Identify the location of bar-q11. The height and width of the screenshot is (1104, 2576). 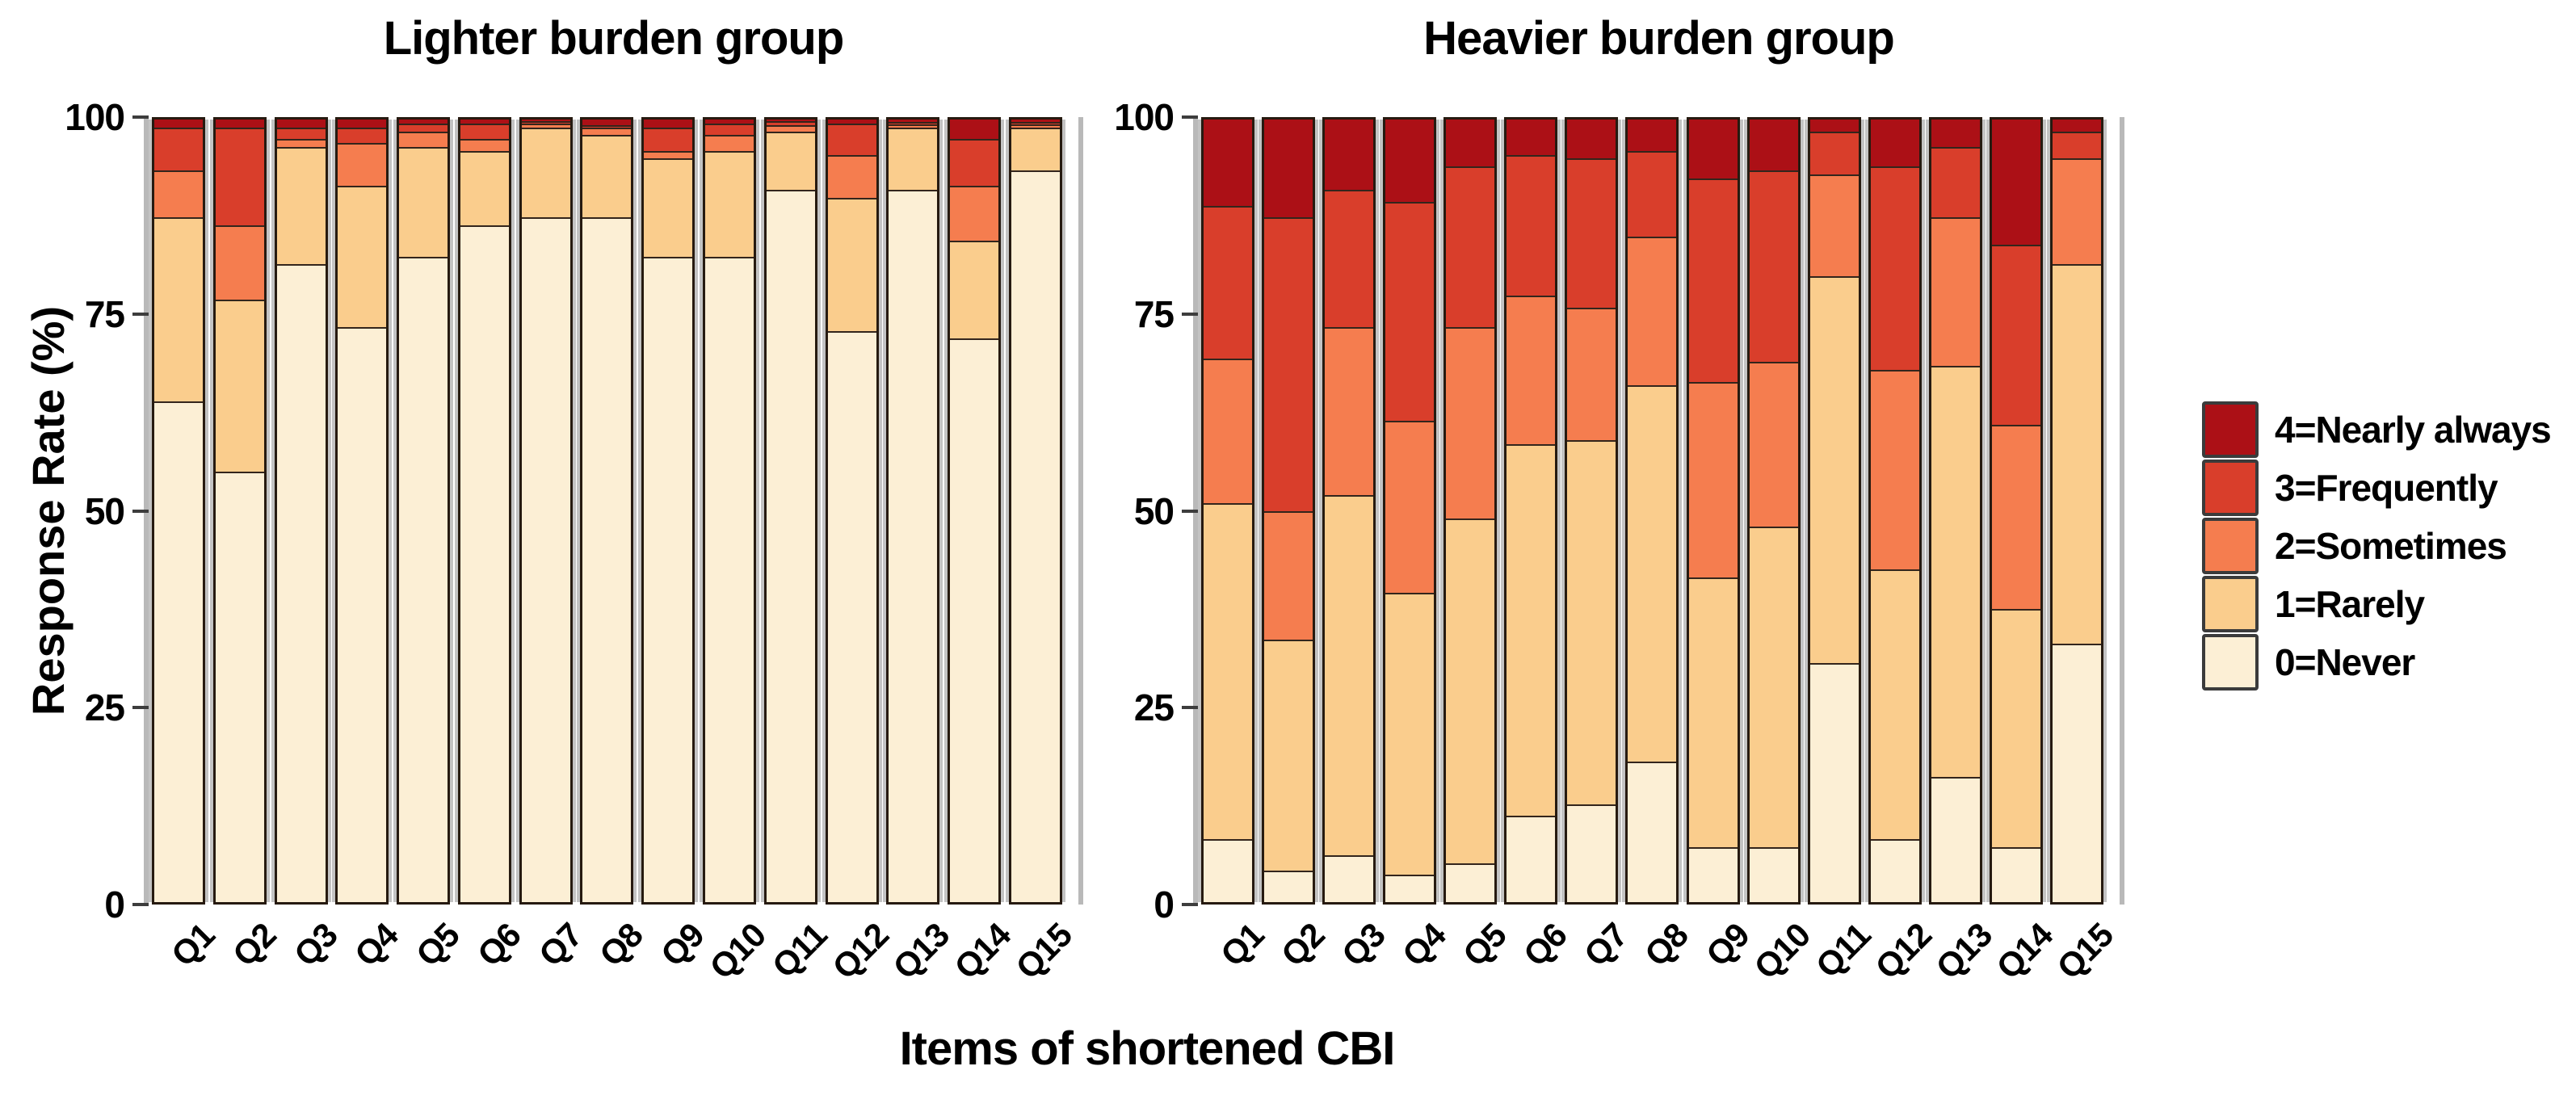
(1834, 511).